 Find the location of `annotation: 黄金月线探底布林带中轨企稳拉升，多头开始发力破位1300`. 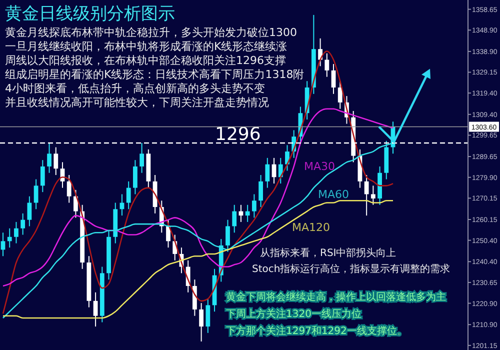

annotation: 黄金月线探底布林带中轨企稳拉升，多头开始发力破位1300 is located at coordinates (151, 32).